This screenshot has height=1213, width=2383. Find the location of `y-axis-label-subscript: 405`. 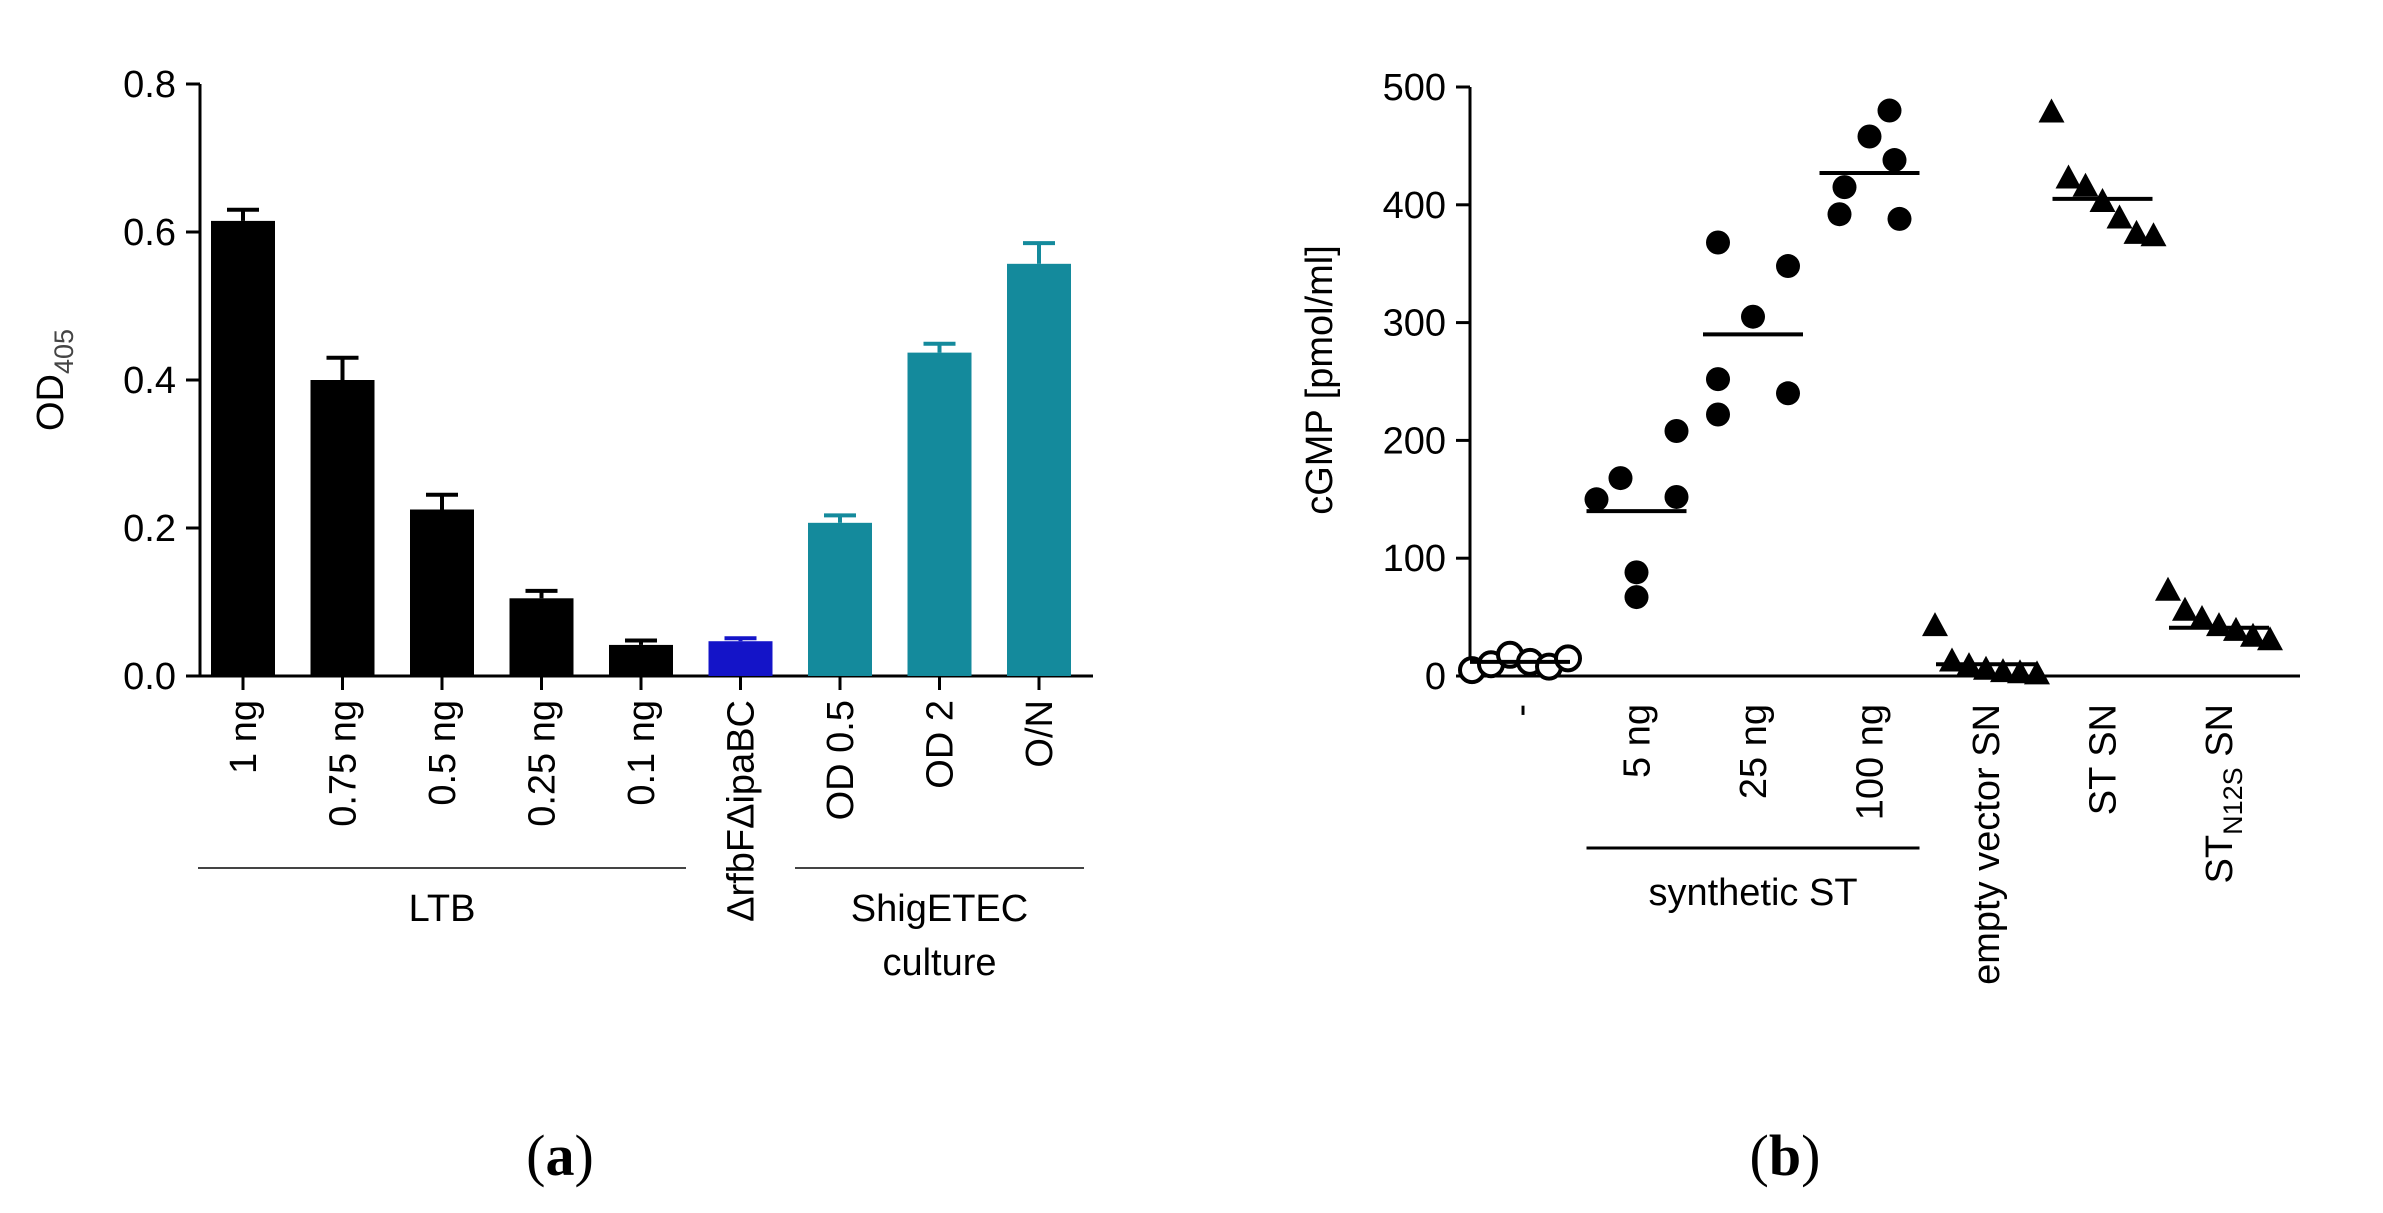

y-axis-label-subscript: 405 is located at coordinates (64, 351).